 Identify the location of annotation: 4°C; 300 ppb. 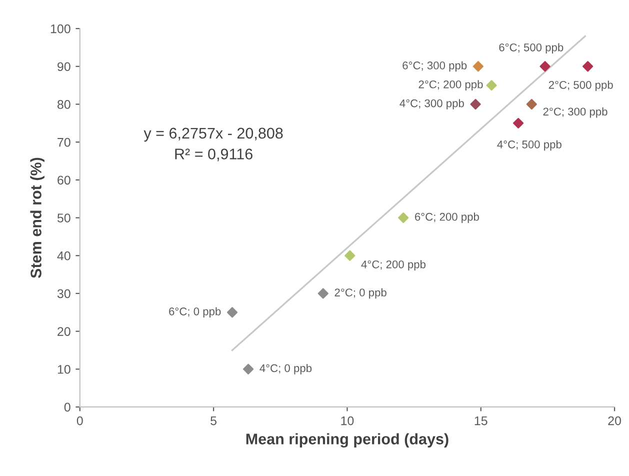
(432, 104).